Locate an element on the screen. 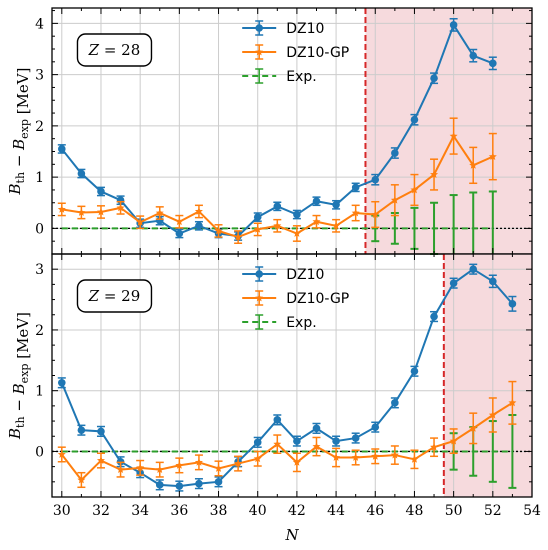 The height and width of the screenshot is (550, 548). y-tick-label: 4 is located at coordinates (39, 24).